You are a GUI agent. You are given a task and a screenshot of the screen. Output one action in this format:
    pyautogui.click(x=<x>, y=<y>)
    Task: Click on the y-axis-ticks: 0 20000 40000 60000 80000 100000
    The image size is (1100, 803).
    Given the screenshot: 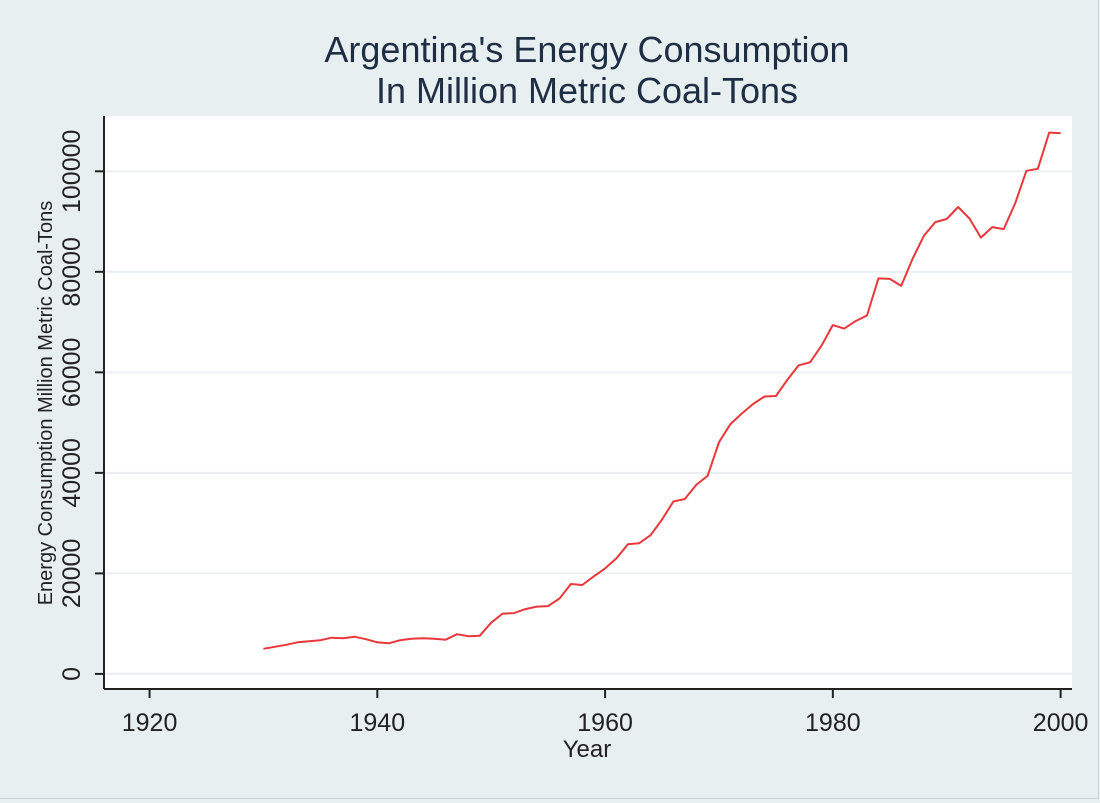 What is the action you would take?
    pyautogui.click(x=81, y=405)
    